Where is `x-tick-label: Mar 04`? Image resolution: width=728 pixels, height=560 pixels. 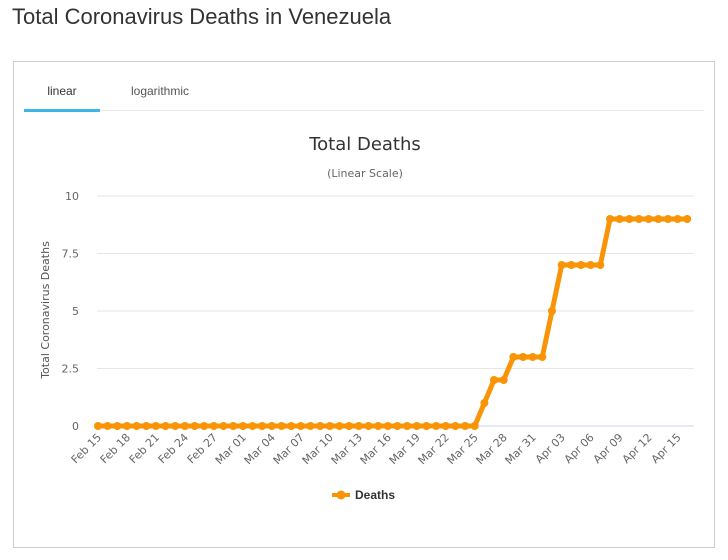 x-tick-label: Mar 04 is located at coordinates (260, 449).